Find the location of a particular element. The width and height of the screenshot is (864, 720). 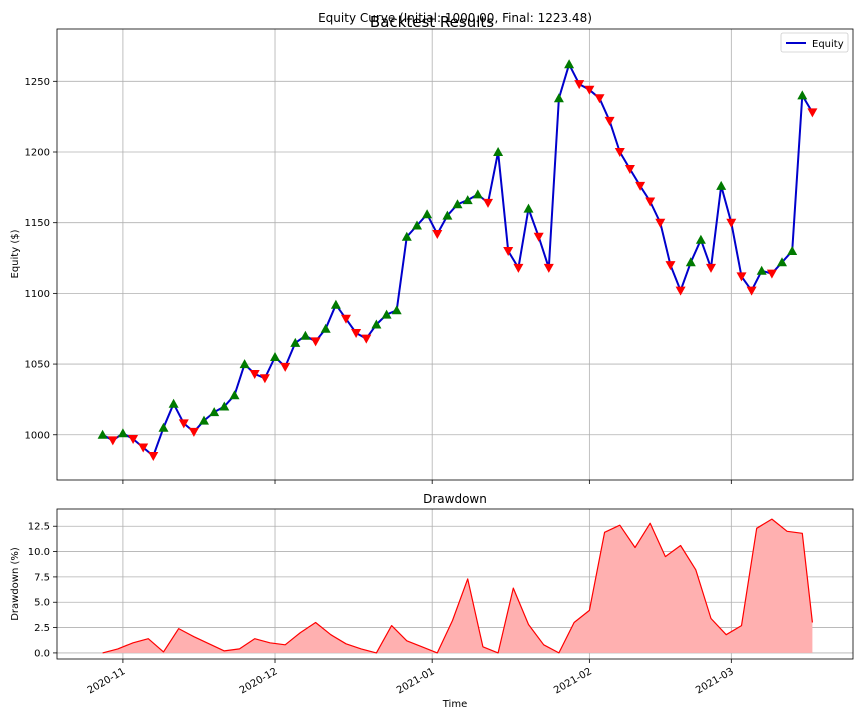

drawdown-x-tick-label: 2021-02 is located at coordinates (573, 681).